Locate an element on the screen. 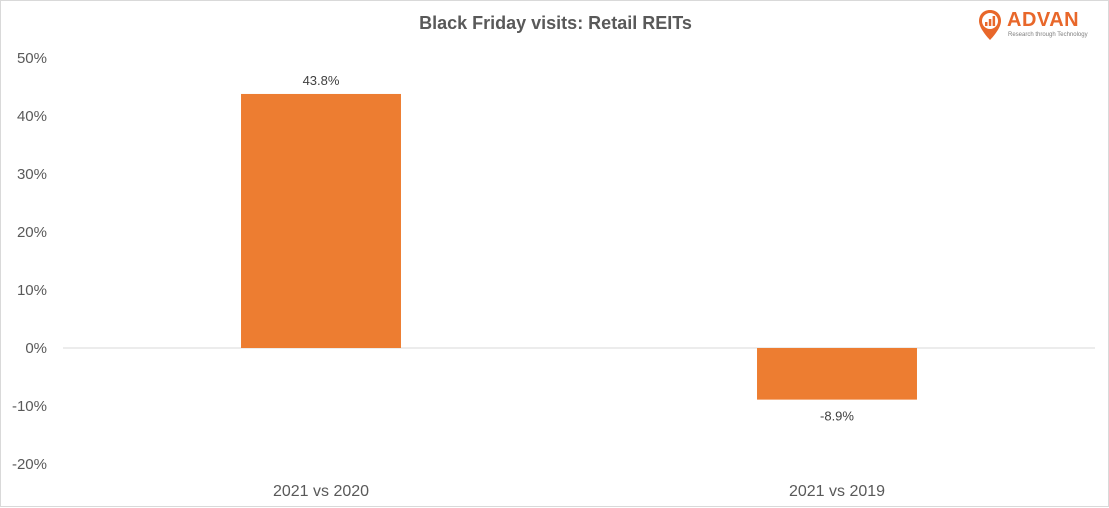 The height and width of the screenshot is (508, 1109). chart-title: Black Friday visits: Retail REITs is located at coordinates (555, 23).